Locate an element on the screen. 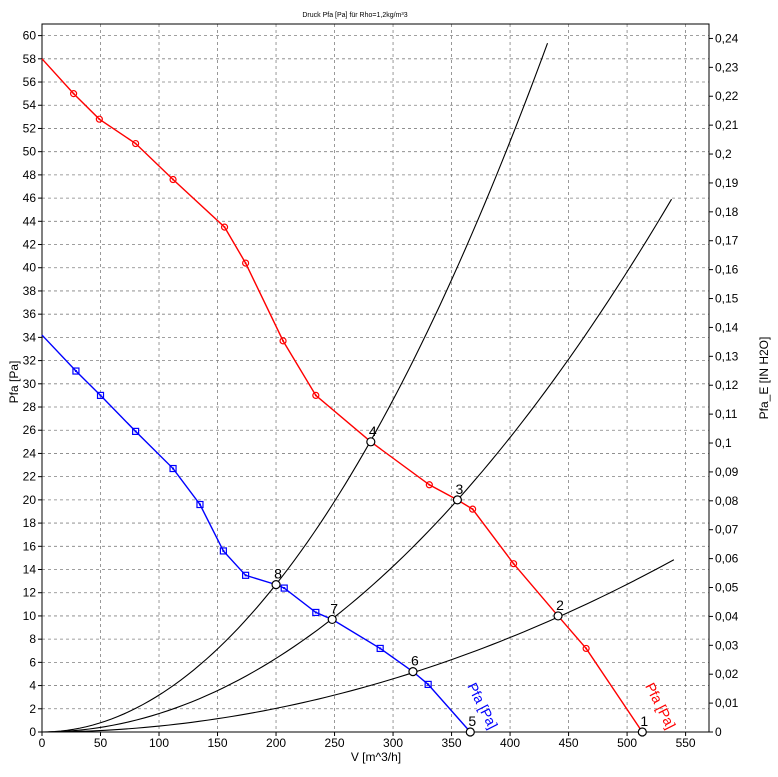 The image size is (778, 777). y-tick-label: 44 is located at coordinates (30, 221).